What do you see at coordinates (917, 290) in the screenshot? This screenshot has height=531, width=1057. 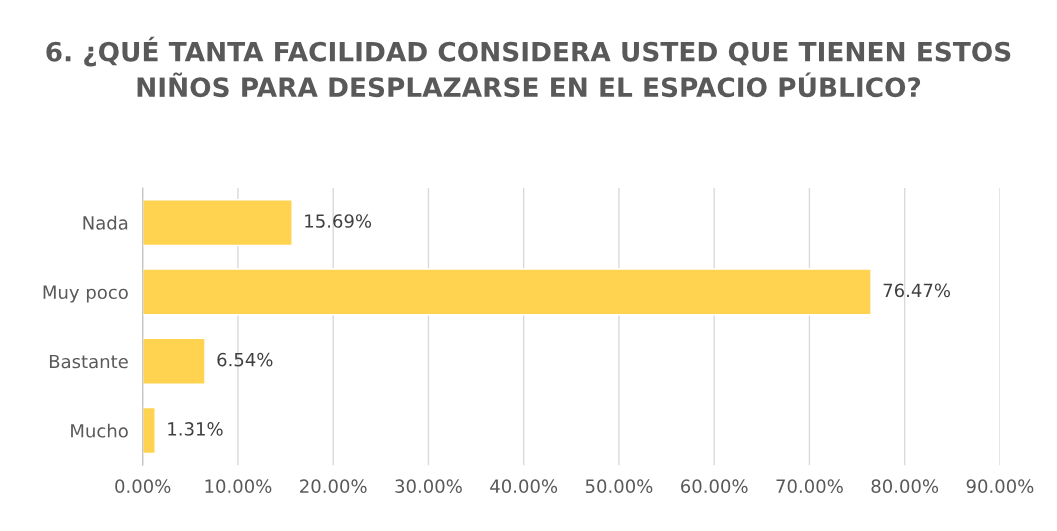 I see `data-label: 76.47%` at bounding box center [917, 290].